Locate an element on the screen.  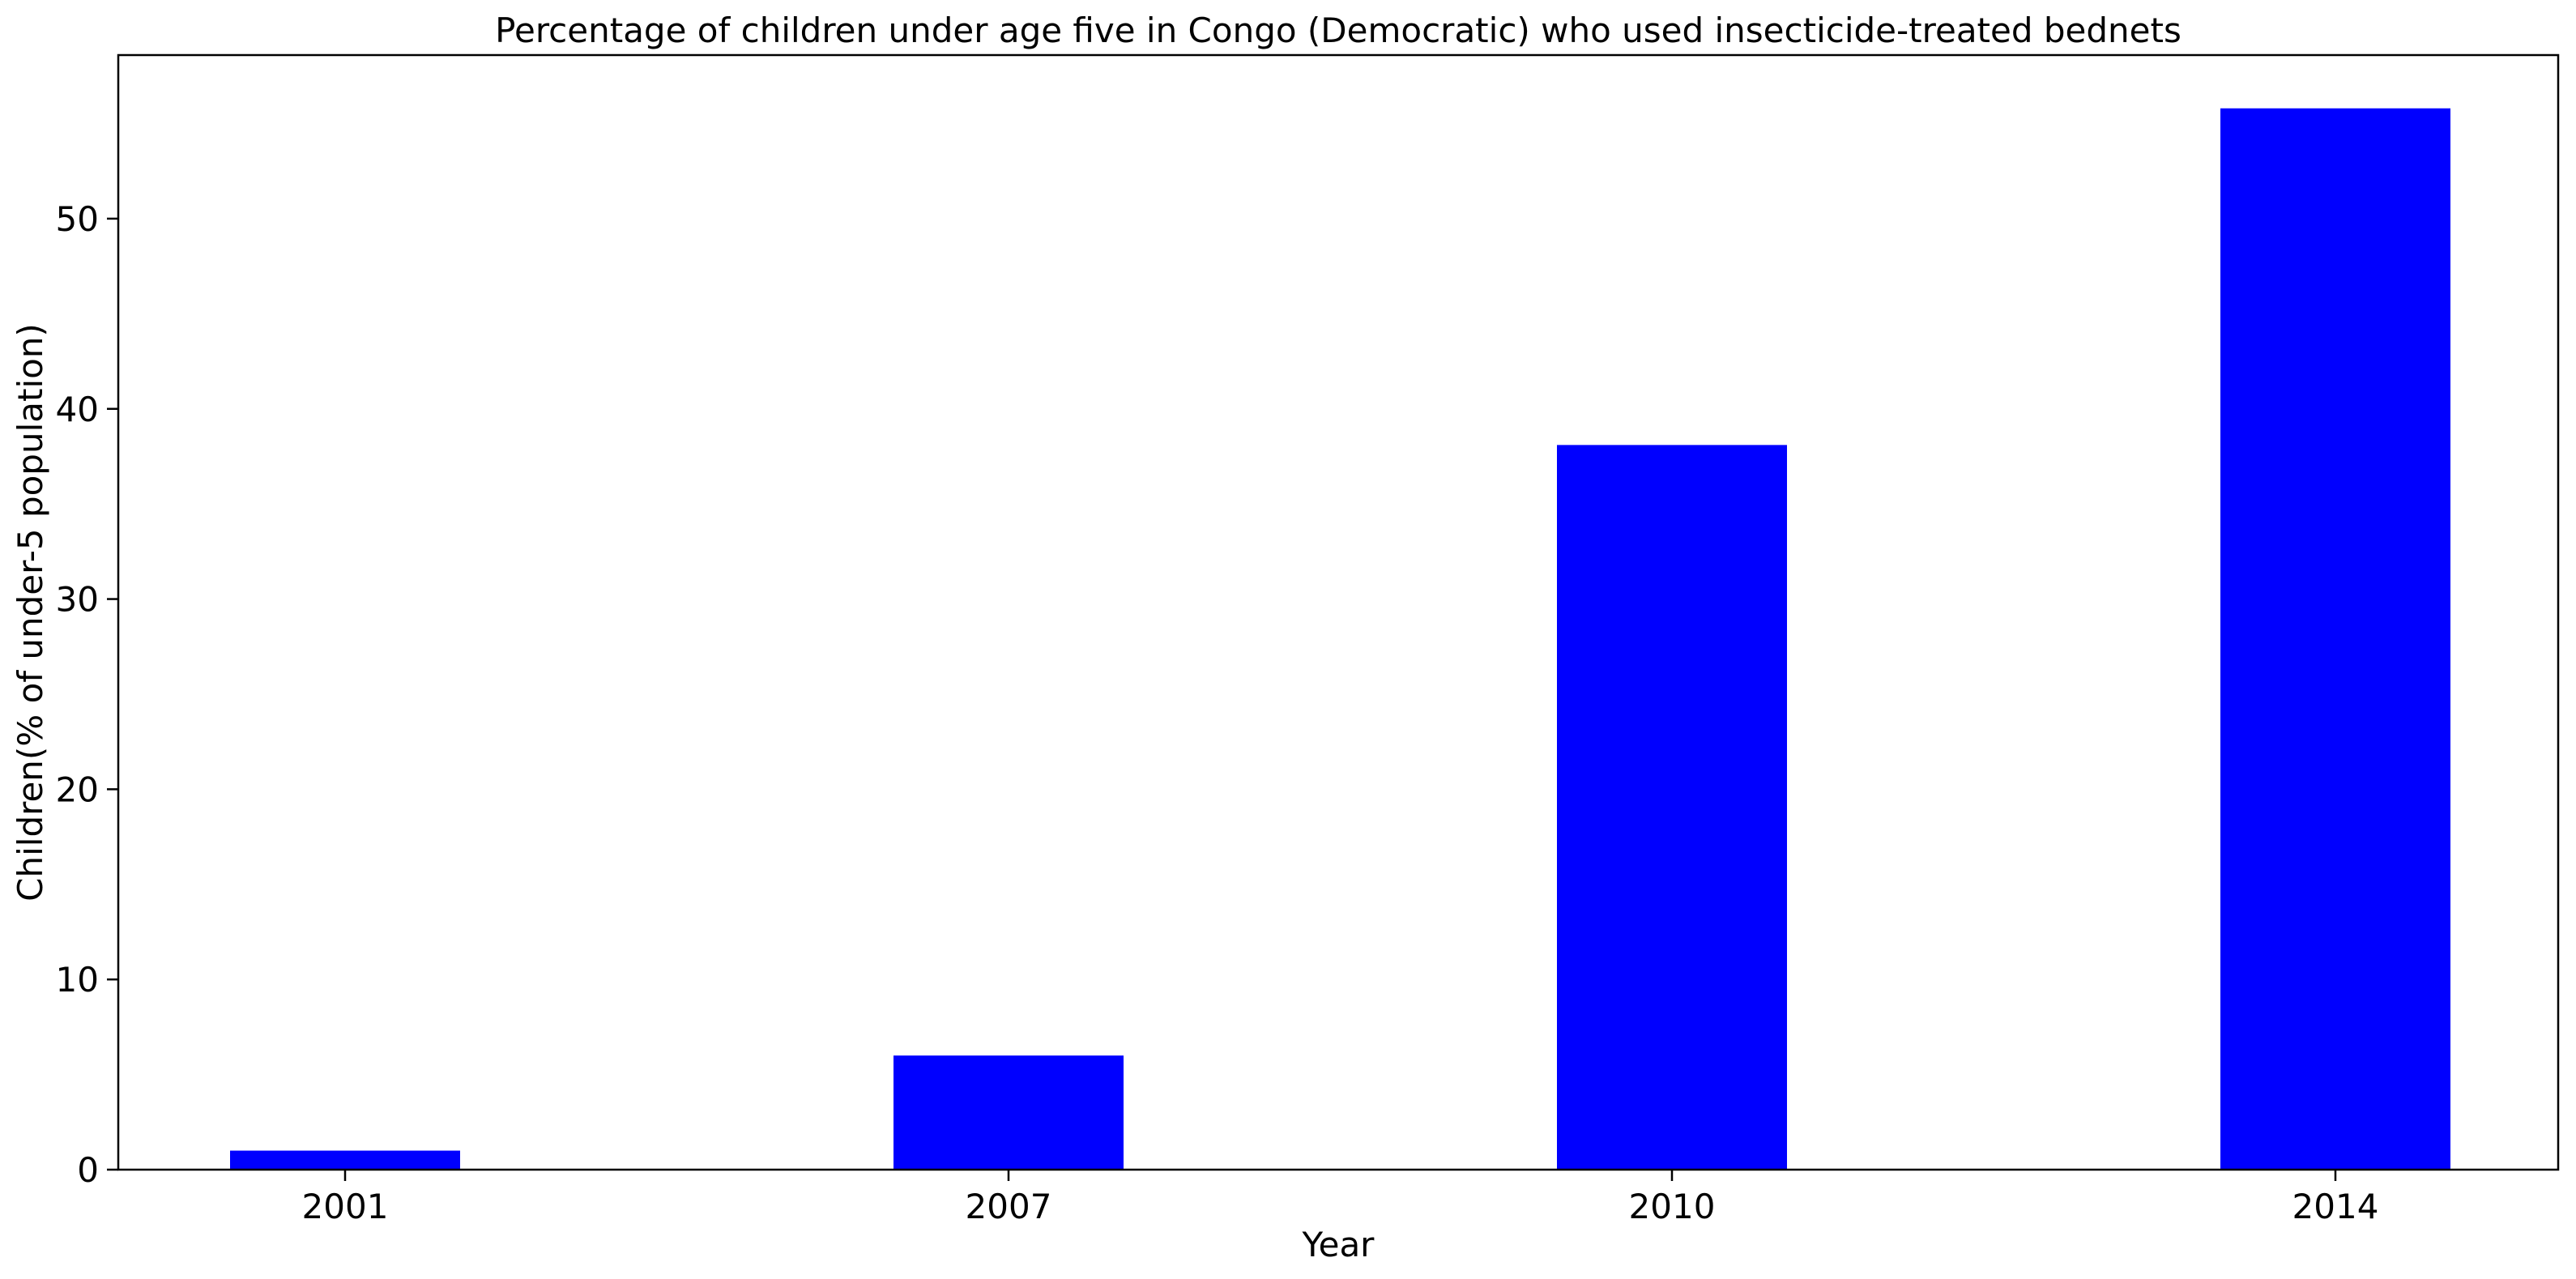
x-axis-label: Year is located at coordinates (1339, 1244).